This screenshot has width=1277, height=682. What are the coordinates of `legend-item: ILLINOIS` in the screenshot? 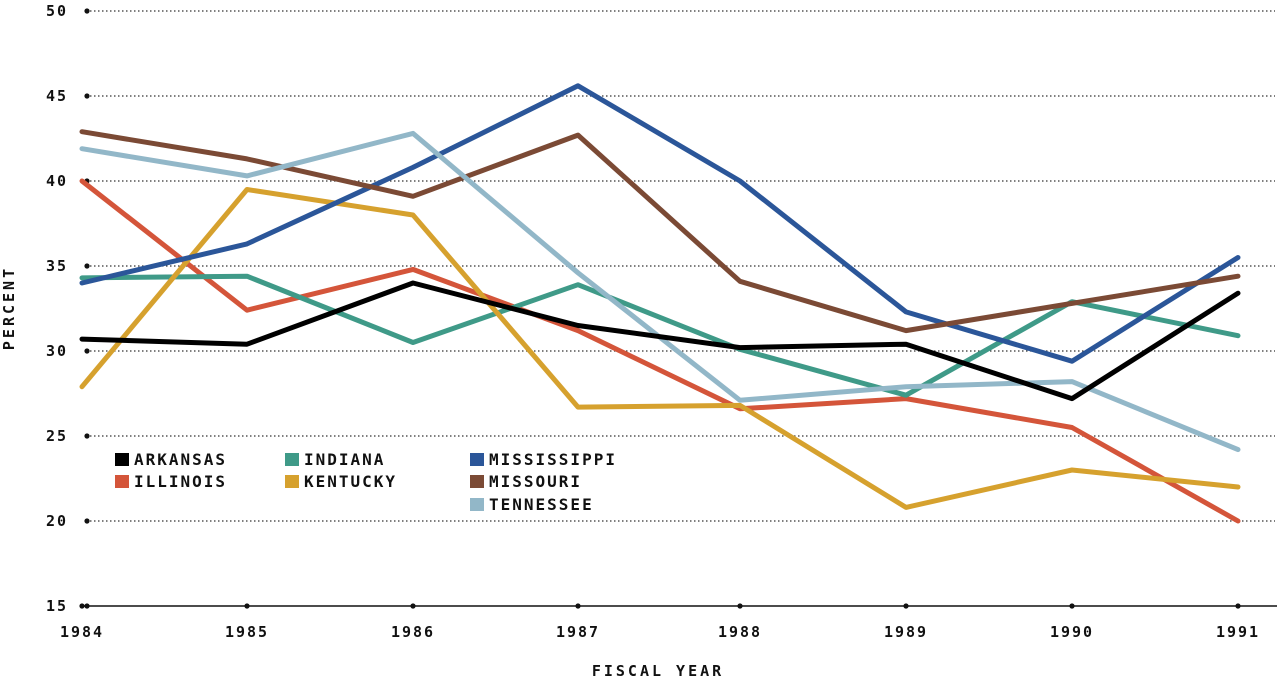 It's located at (171, 481).